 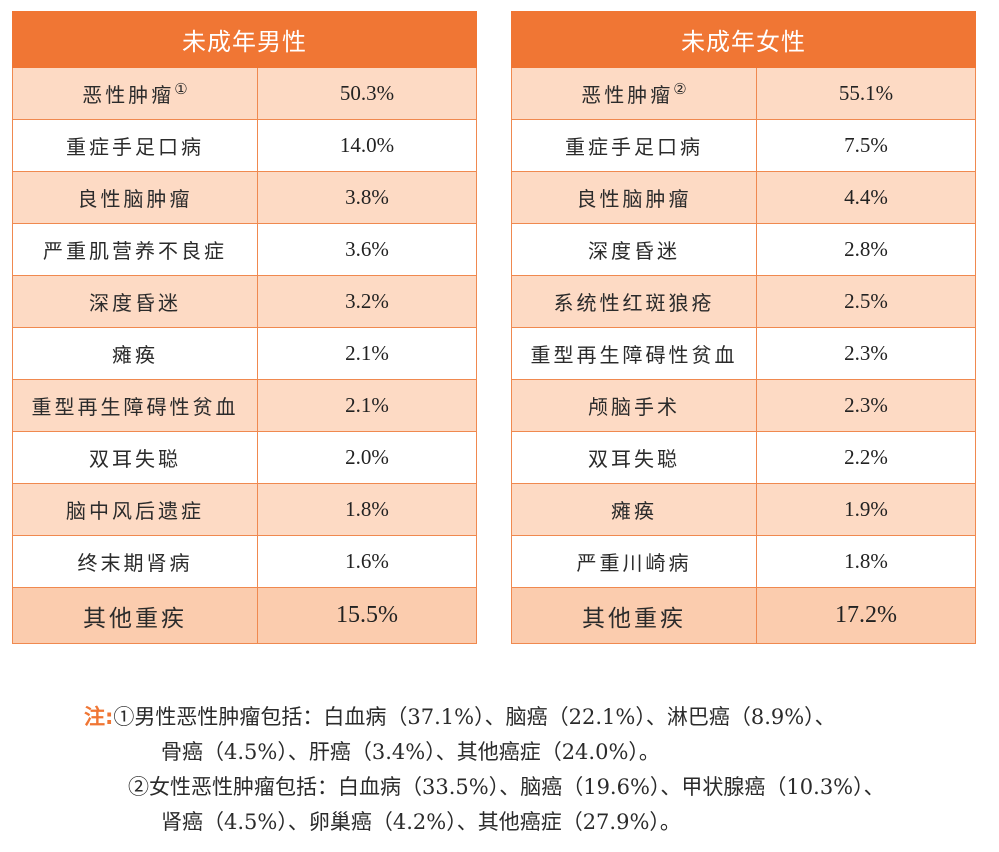 I want to click on percentage: 2.2%, so click(x=866, y=457).